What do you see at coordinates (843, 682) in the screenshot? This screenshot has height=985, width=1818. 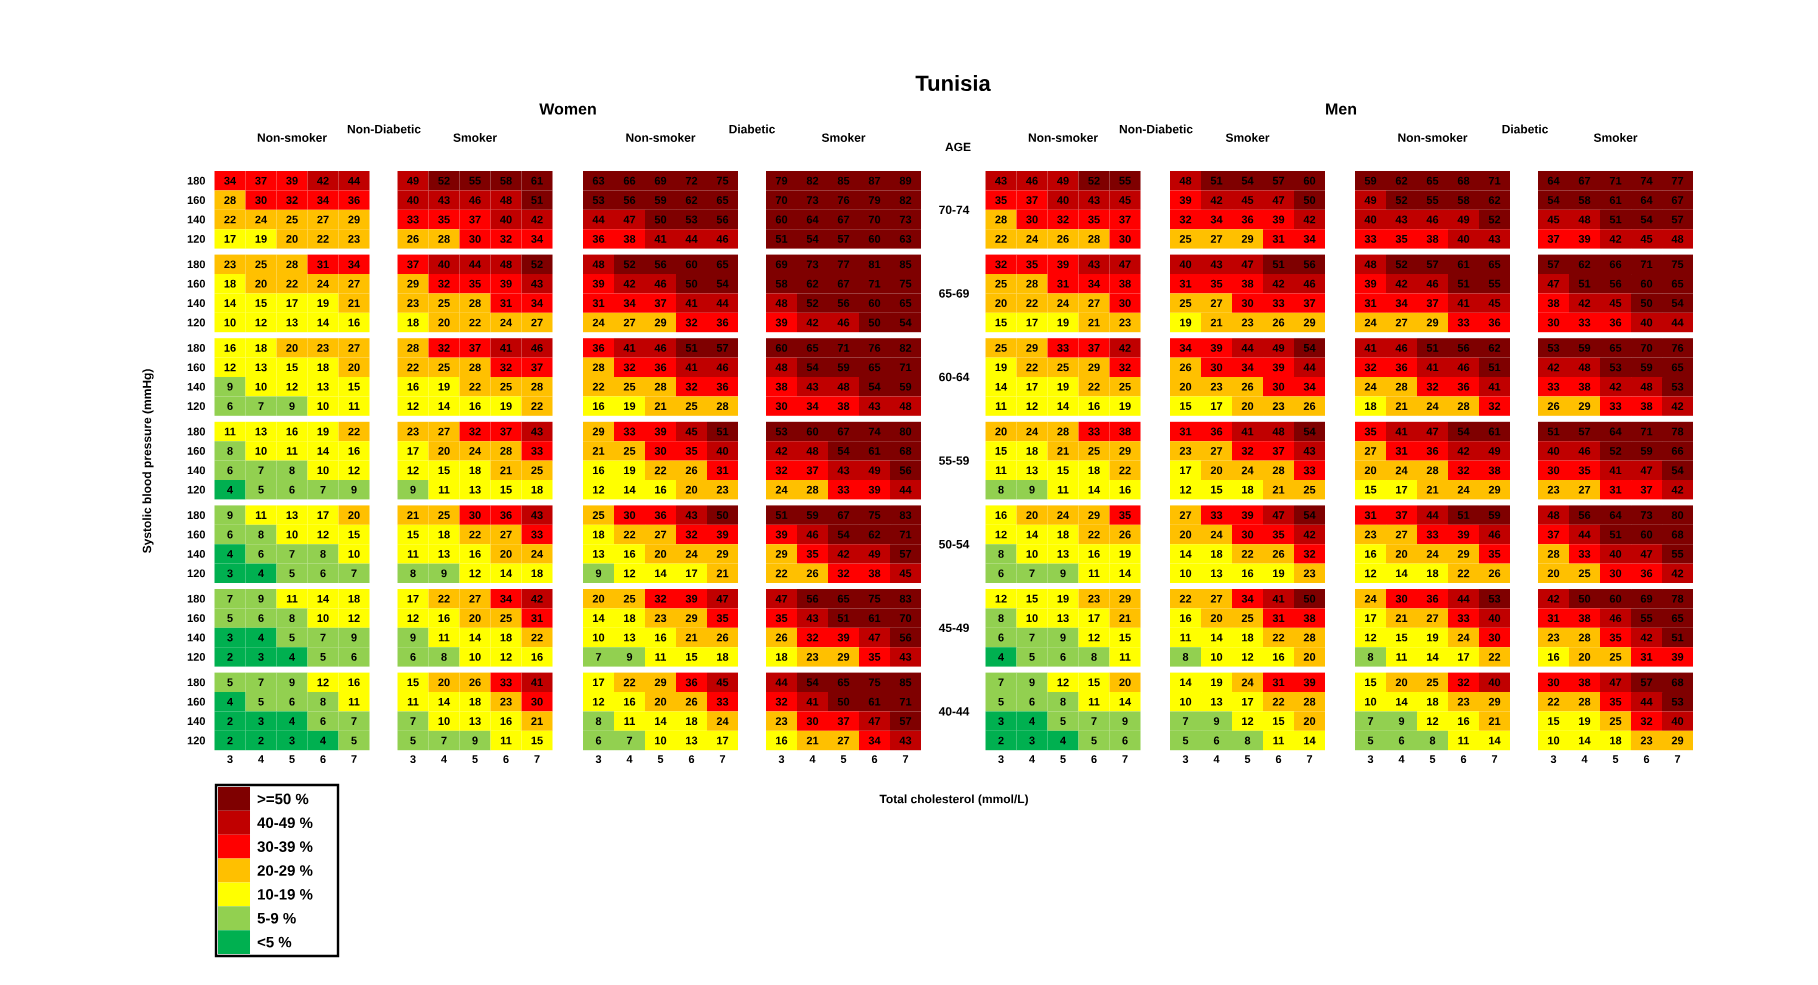 I see `data-label: 65` at bounding box center [843, 682].